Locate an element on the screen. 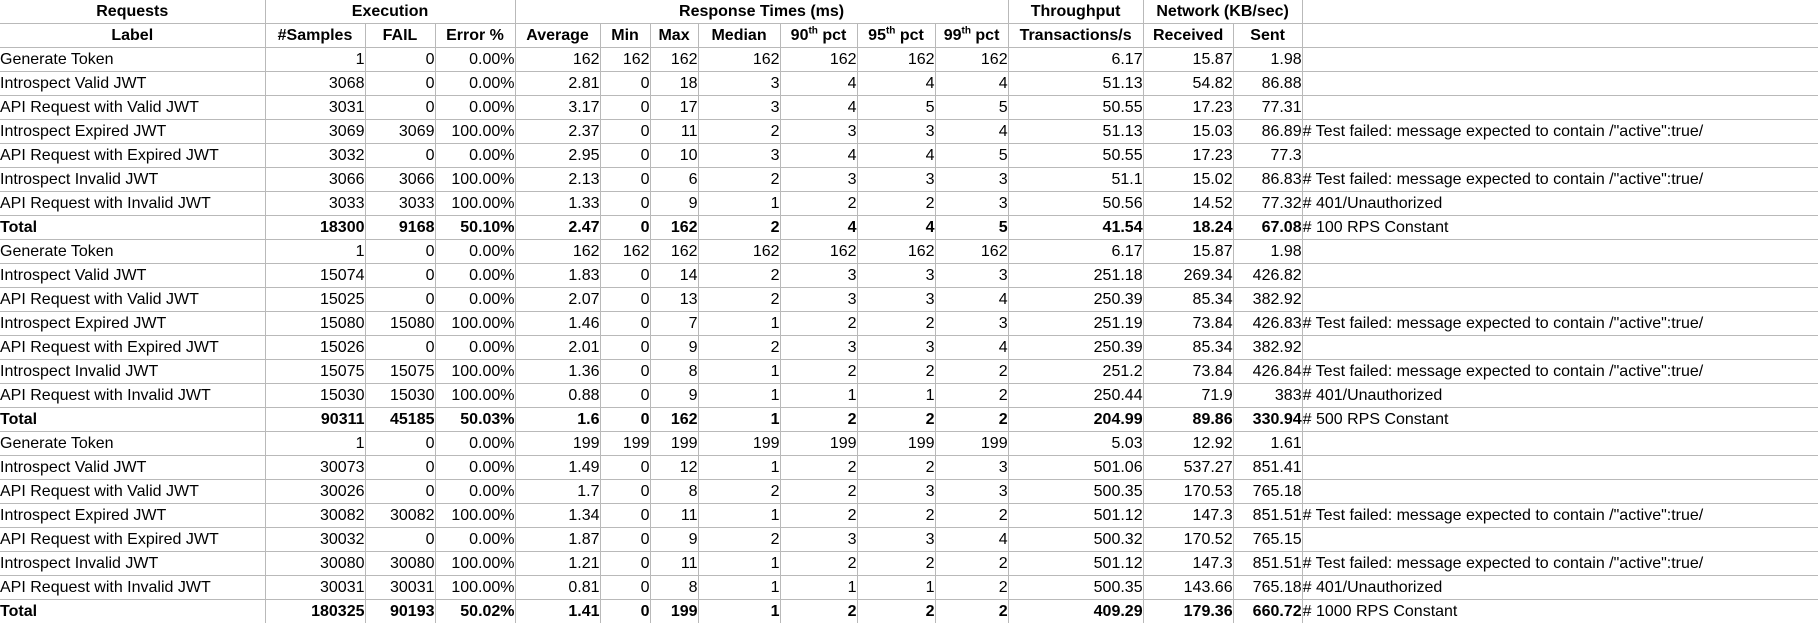 The width and height of the screenshot is (1818, 623). cell-pct90: 1 is located at coordinates (819, 587).